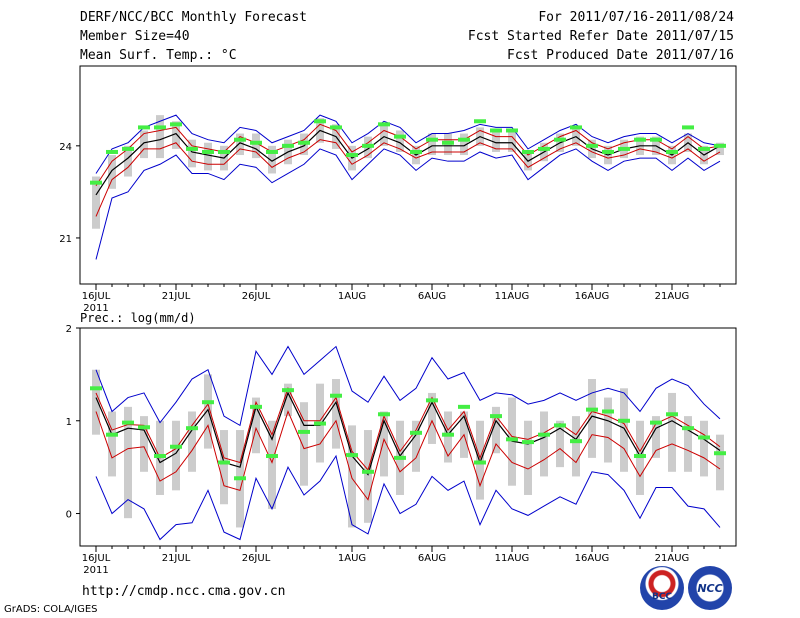  I want to click on prec-x-tick-label: 1AUG, so click(352, 558).